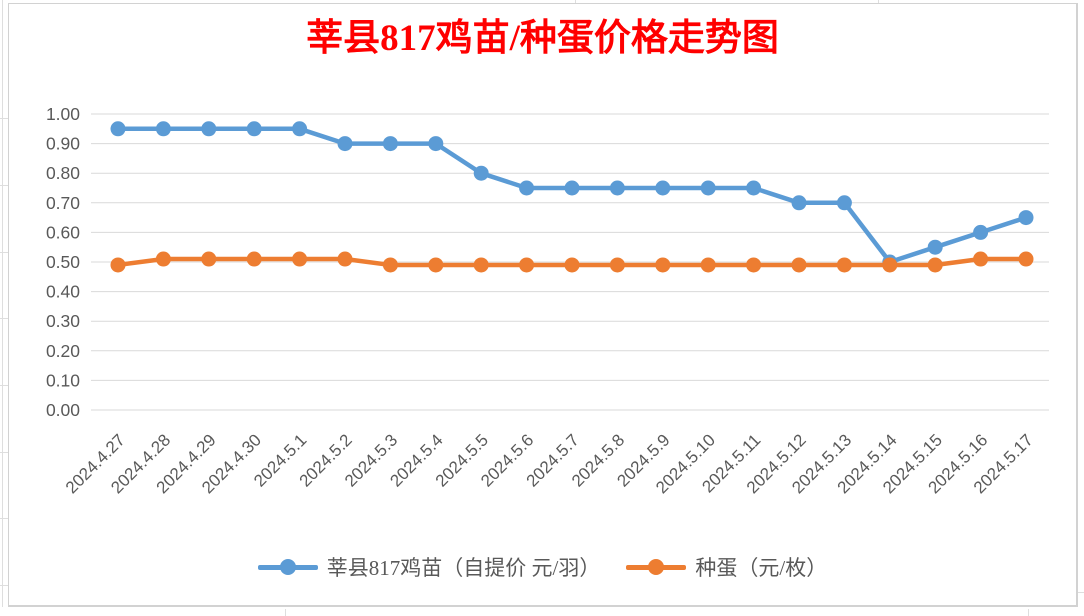 The image size is (1084, 616). I want to click on legend-item-egg: 种蛋（元/枚）, so click(726, 567).